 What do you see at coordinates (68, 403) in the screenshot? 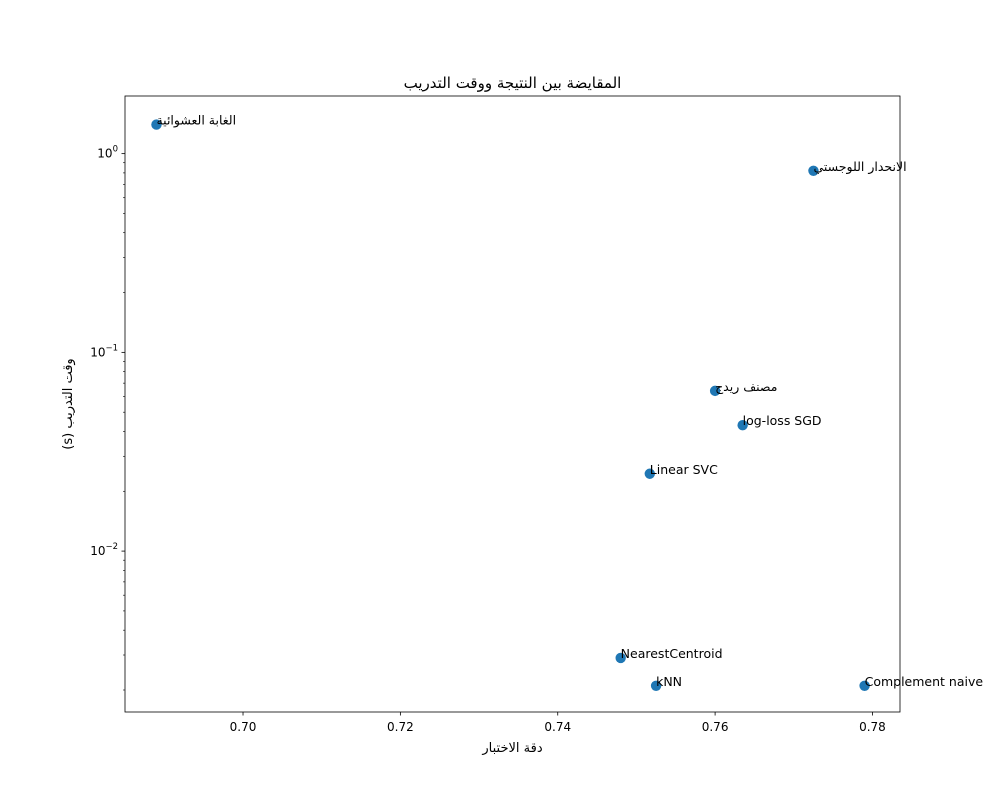
I see `y-axis-label: وقت التدريب (s)` at bounding box center [68, 403].